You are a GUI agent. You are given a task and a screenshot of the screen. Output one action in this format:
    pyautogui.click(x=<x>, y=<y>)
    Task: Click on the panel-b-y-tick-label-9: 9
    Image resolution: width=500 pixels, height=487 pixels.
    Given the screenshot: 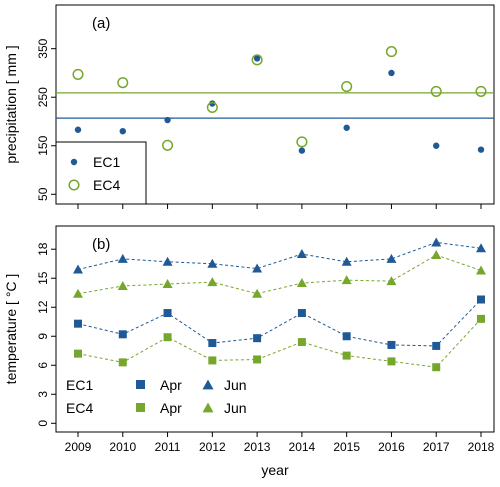 What is the action you would take?
    pyautogui.click(x=43, y=336)
    